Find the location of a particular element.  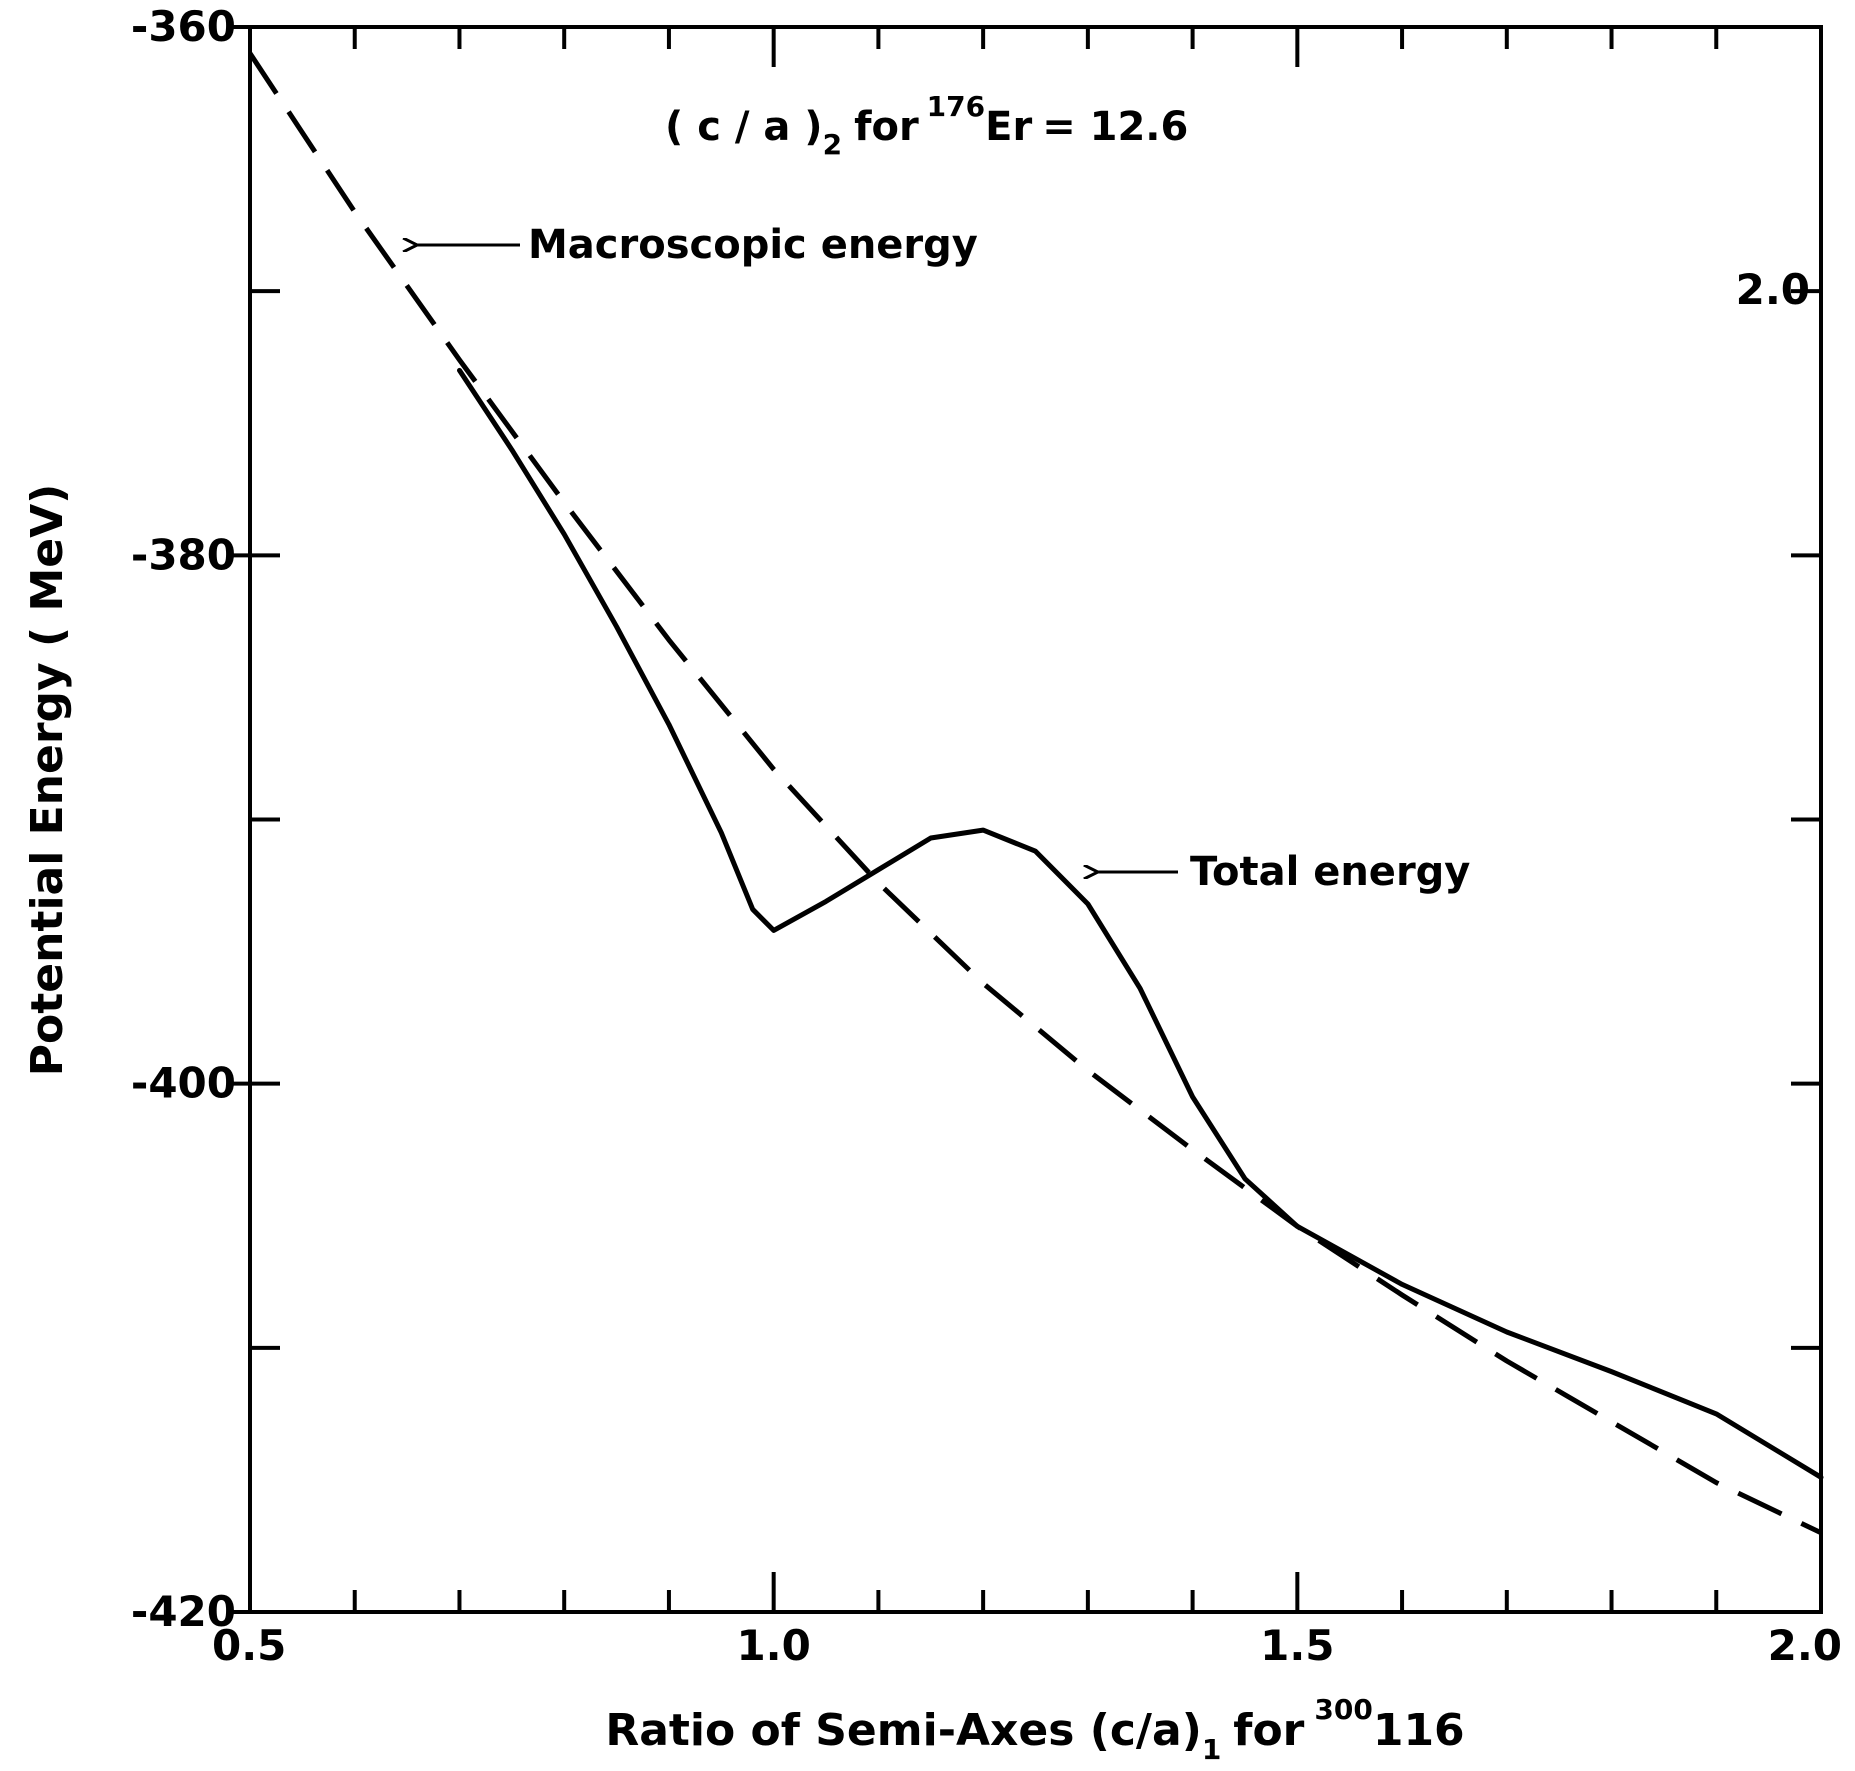

header-prefix: ( c / a ) is located at coordinates (744, 127).